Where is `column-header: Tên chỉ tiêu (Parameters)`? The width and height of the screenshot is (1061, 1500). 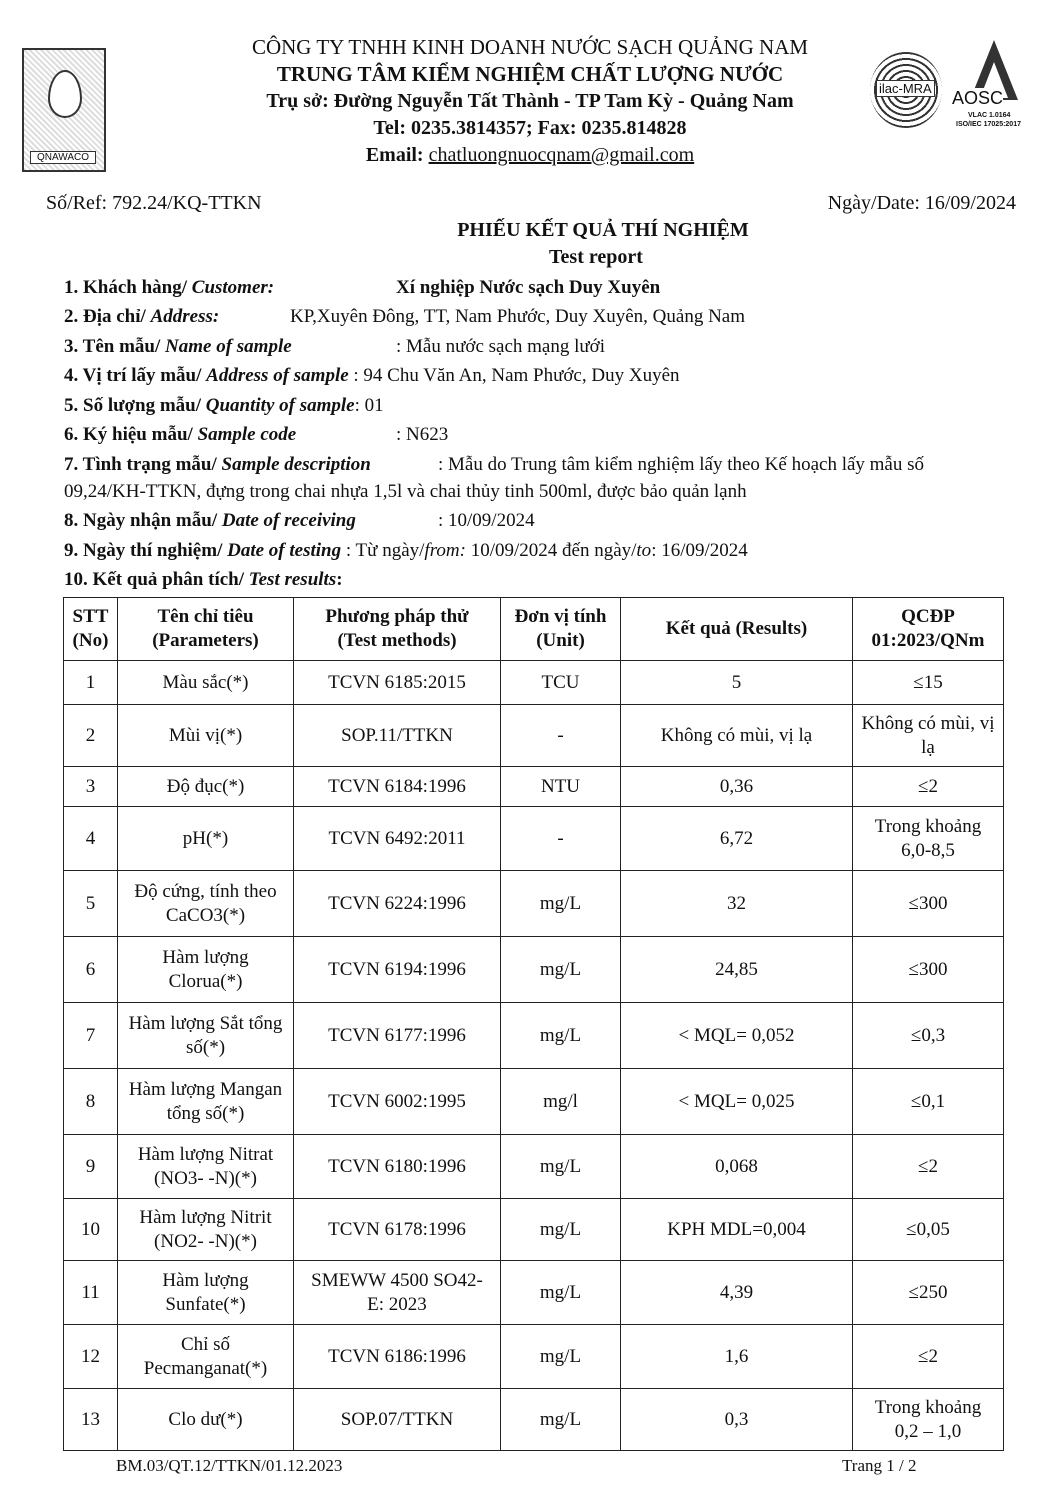
column-header: Tên chỉ tiêu (Parameters) is located at coordinates (205, 629).